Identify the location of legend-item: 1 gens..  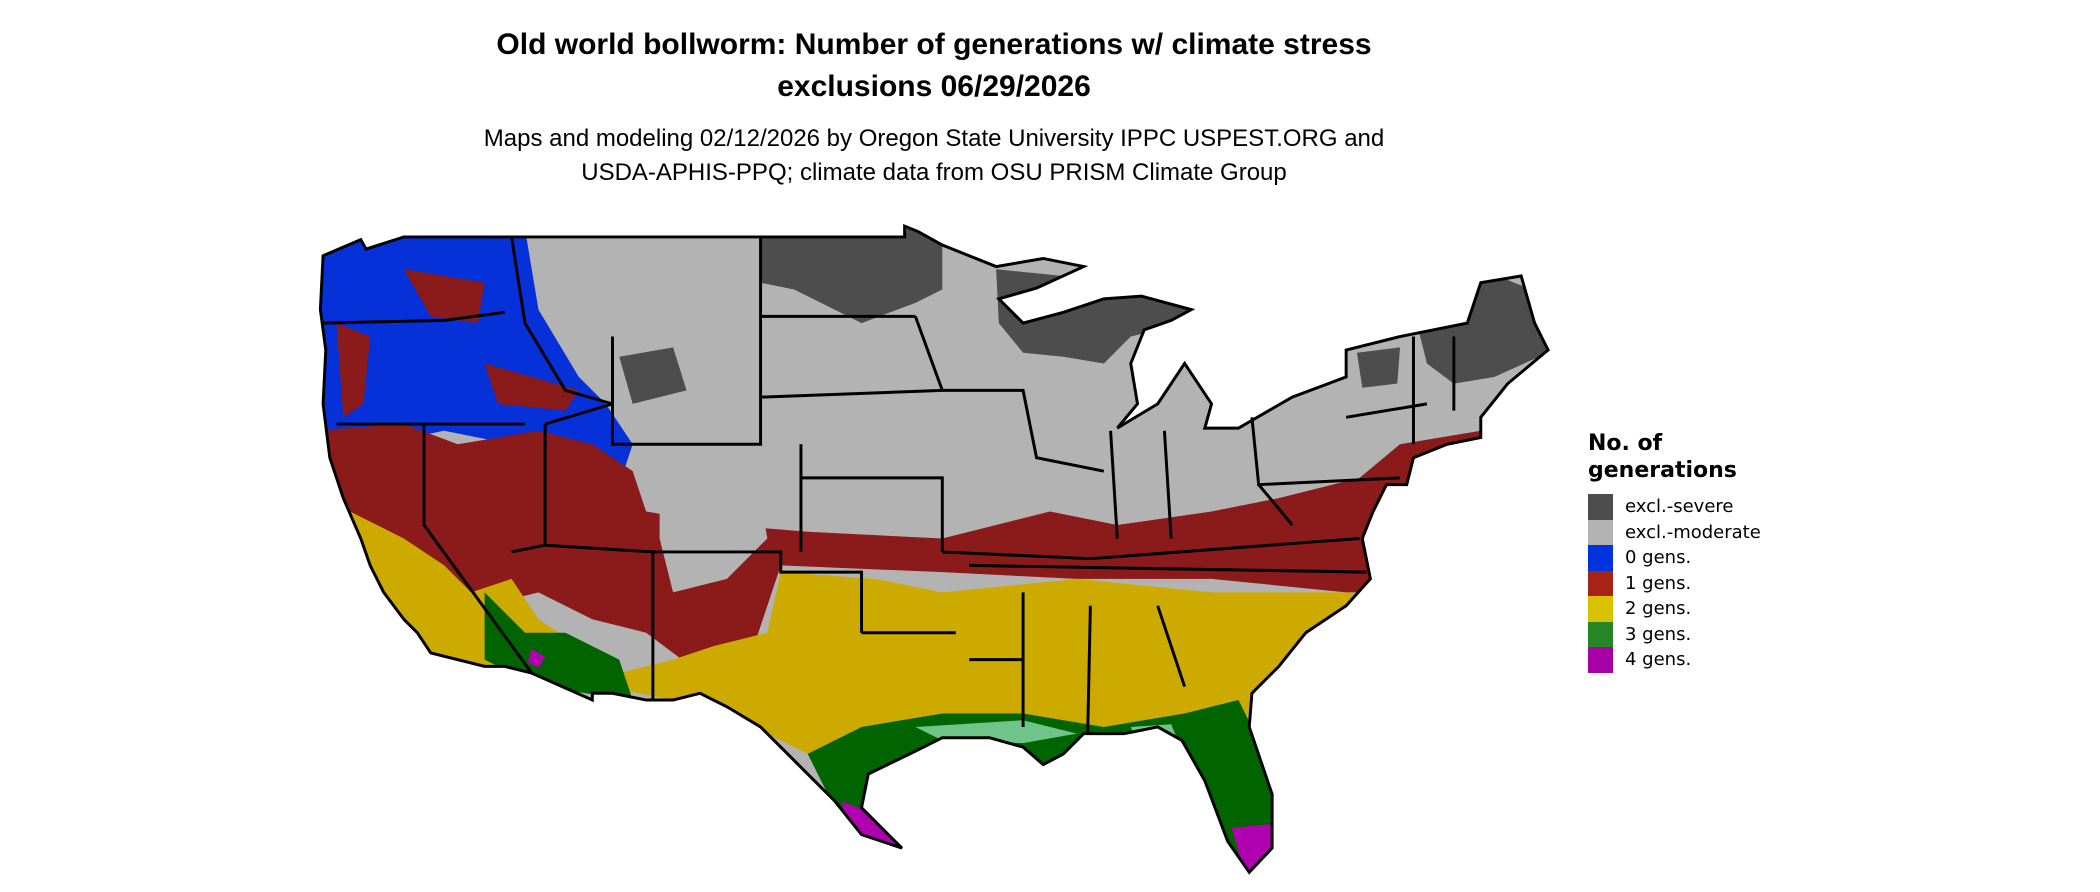
(1674, 583).